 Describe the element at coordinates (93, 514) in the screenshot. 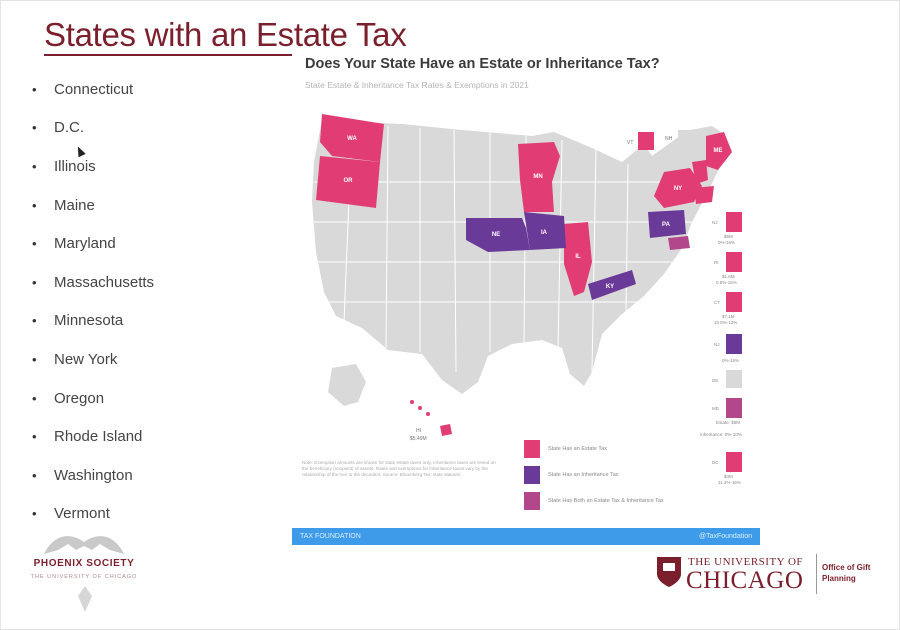

I see `list-item: • Vermont` at that location.